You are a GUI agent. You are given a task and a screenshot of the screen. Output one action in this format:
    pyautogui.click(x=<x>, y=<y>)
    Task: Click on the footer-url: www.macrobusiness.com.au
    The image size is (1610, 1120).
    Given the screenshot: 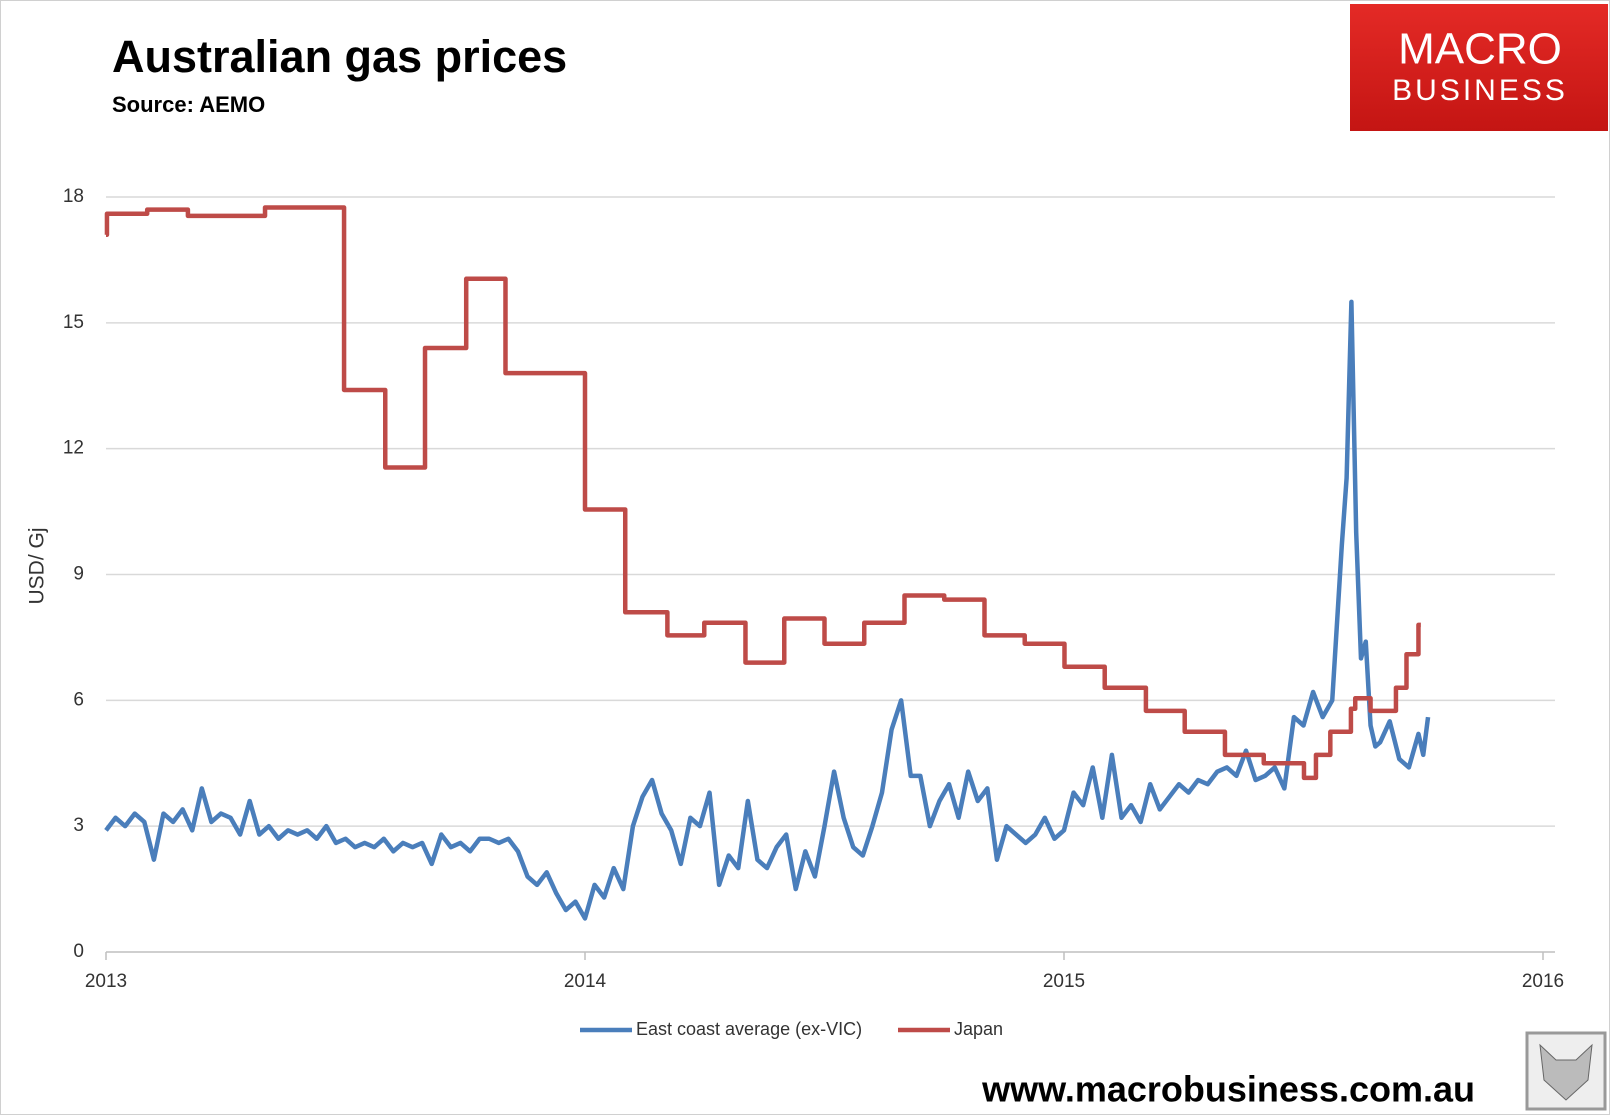 What is the action you would take?
    pyautogui.click(x=1228, y=1089)
    